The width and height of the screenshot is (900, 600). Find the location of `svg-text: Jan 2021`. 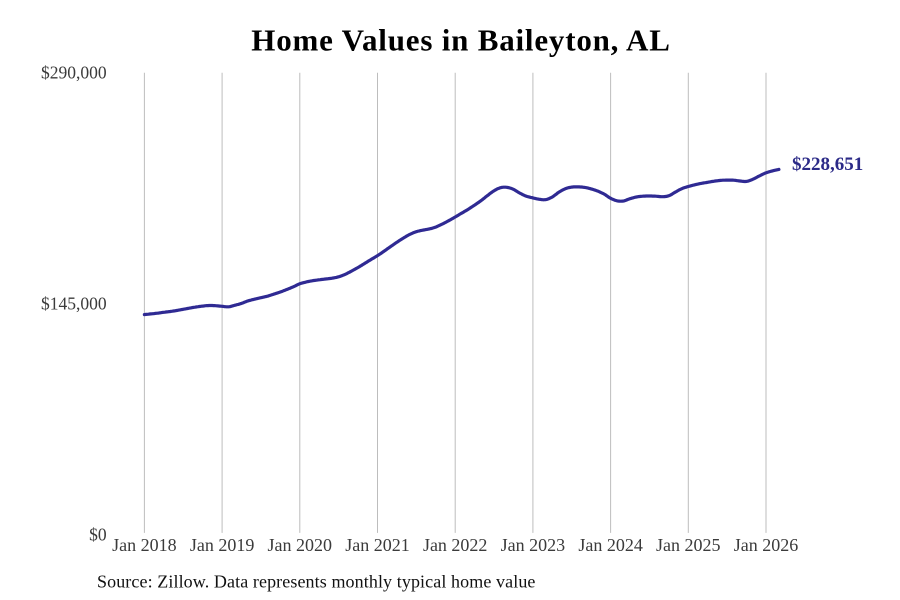

svg-text: Jan 2021 is located at coordinates (377, 545).